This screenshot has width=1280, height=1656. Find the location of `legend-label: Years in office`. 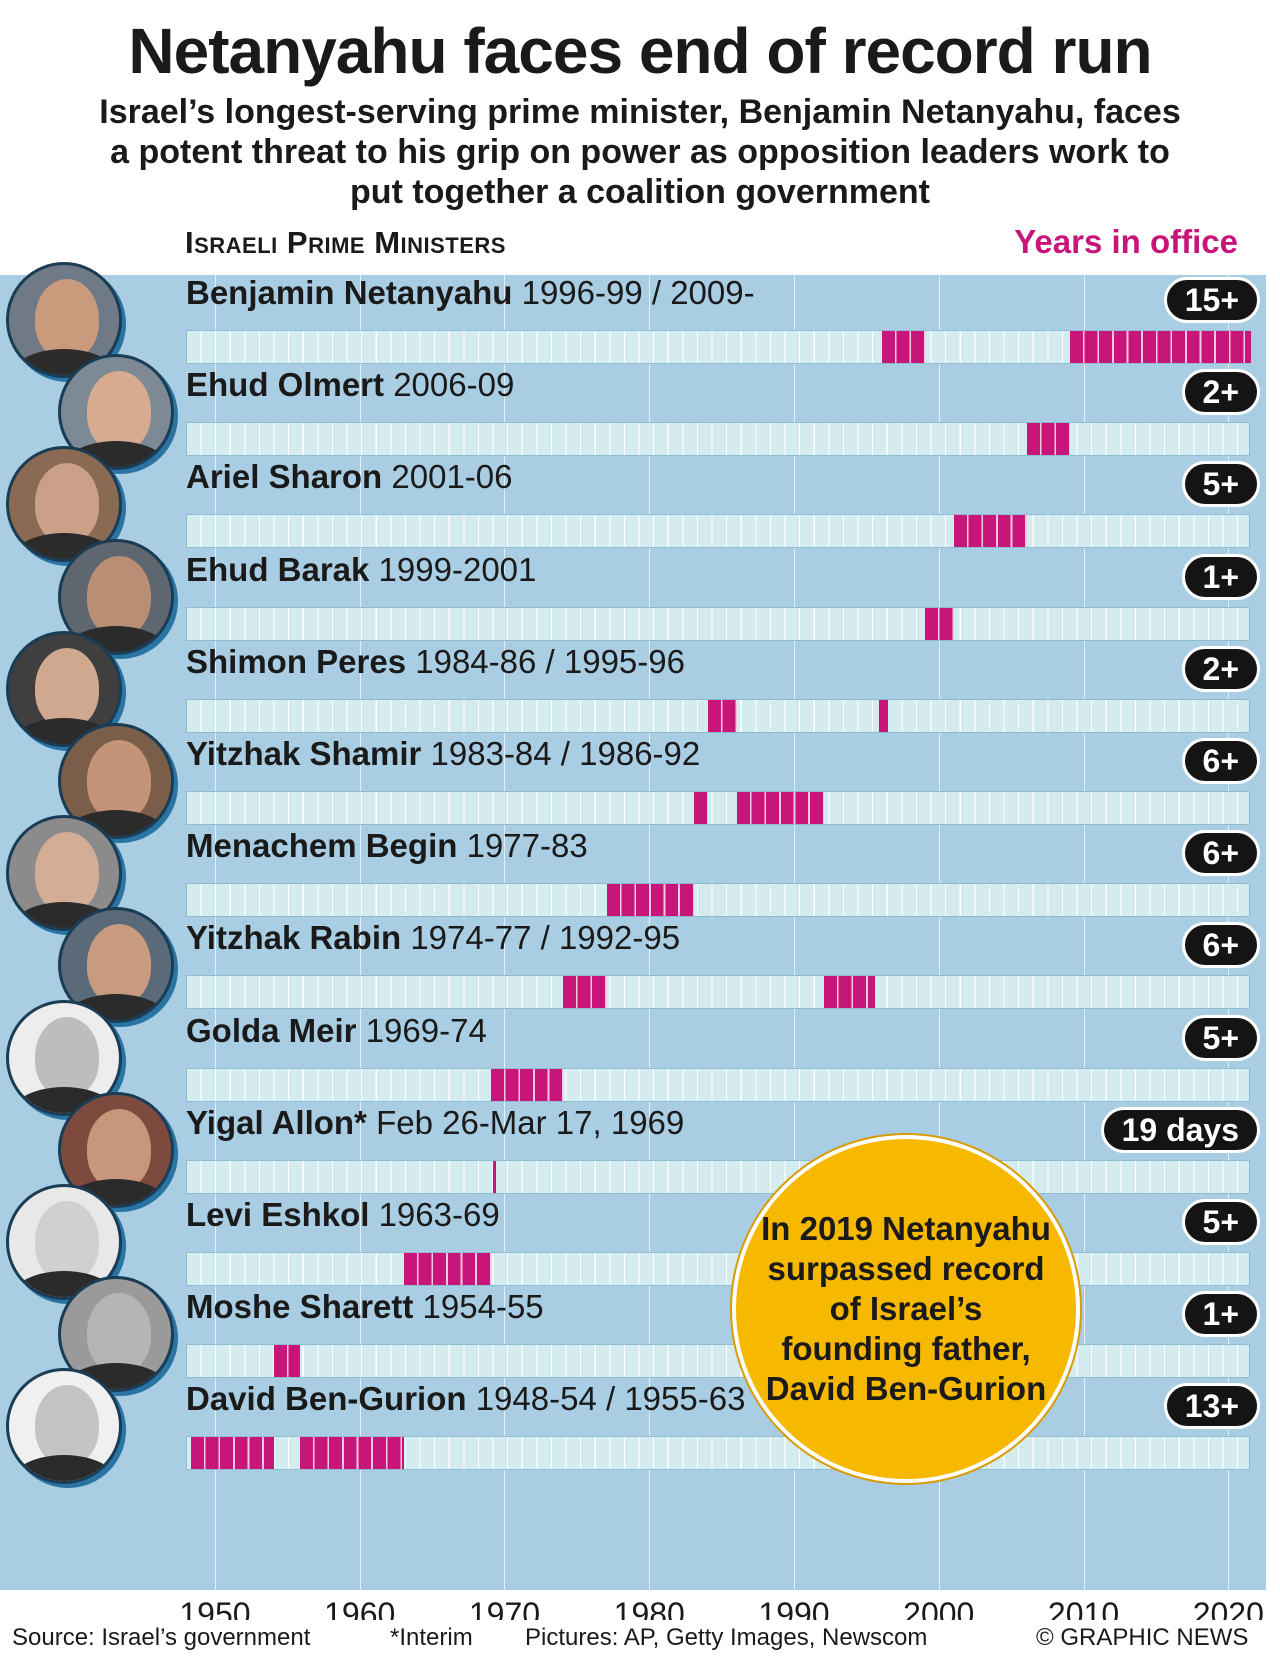

legend-label: Years in office is located at coordinates (1126, 241).